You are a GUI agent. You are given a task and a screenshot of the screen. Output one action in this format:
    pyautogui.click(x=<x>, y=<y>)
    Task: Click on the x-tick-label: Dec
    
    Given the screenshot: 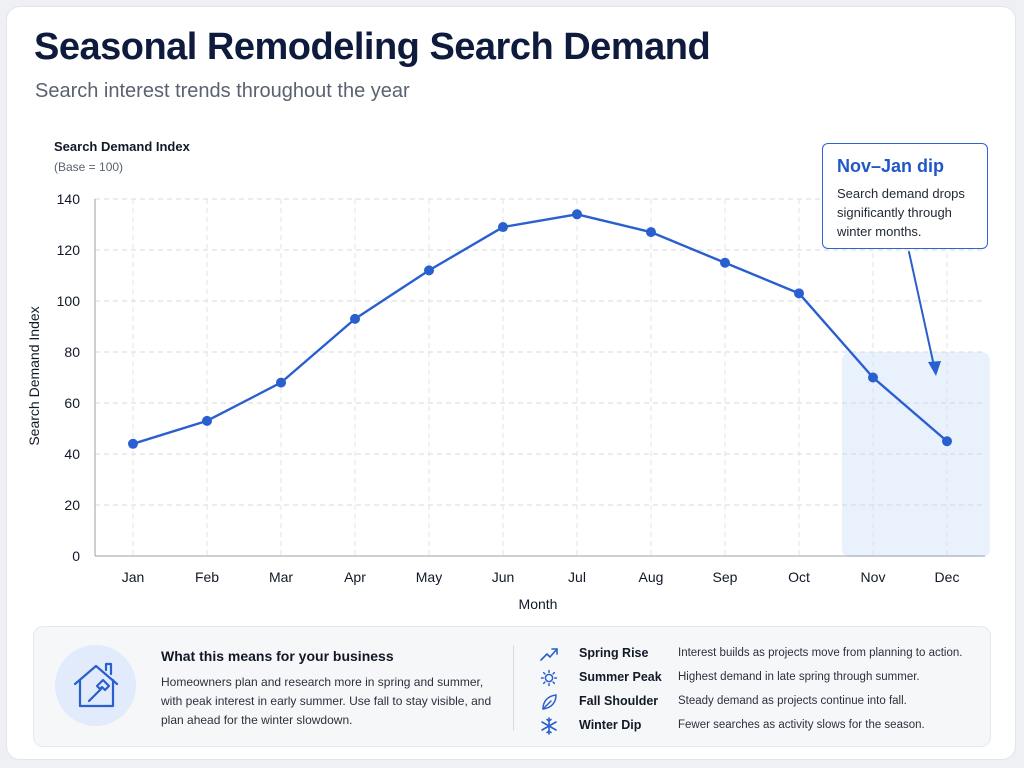 What is the action you would take?
    pyautogui.click(x=947, y=577)
    